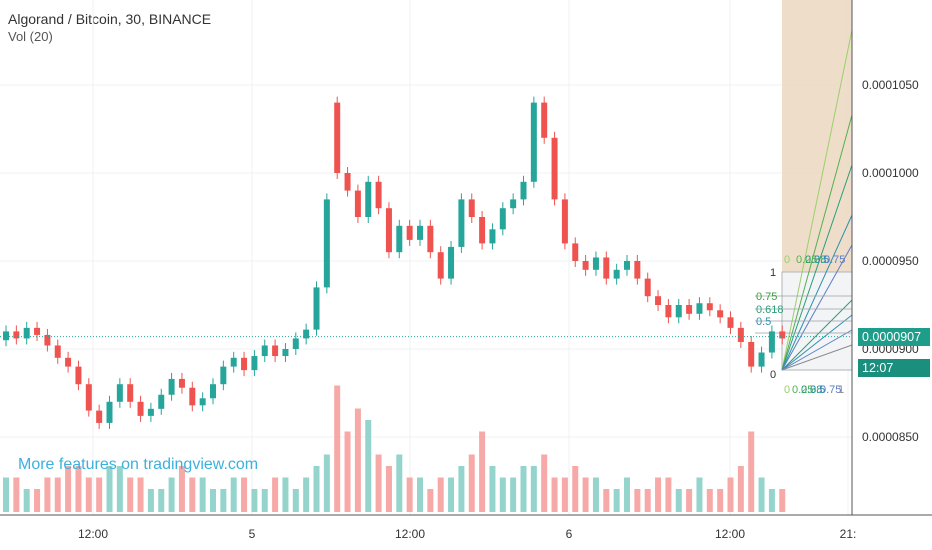 This screenshot has height=550, width=932. Describe the element at coordinates (110, 19) in the screenshot. I see `chart-title: Algorand / Bitcoin, 30, BINANCE` at that location.